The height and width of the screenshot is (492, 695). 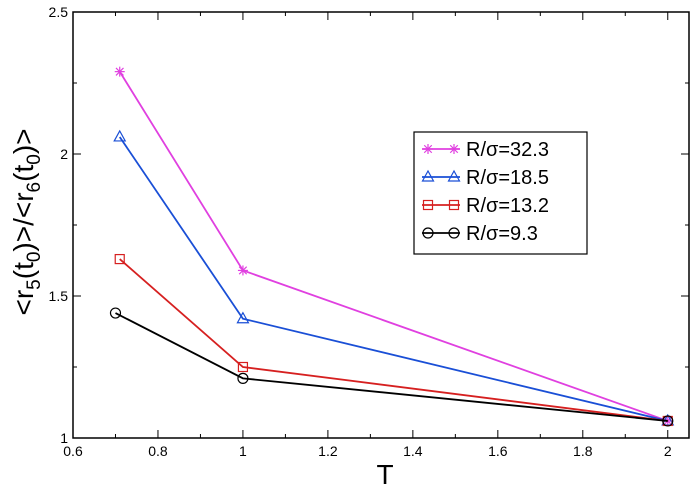 What do you see at coordinates (23, 303) in the screenshot?
I see `y-title-part: <r` at bounding box center [23, 303].